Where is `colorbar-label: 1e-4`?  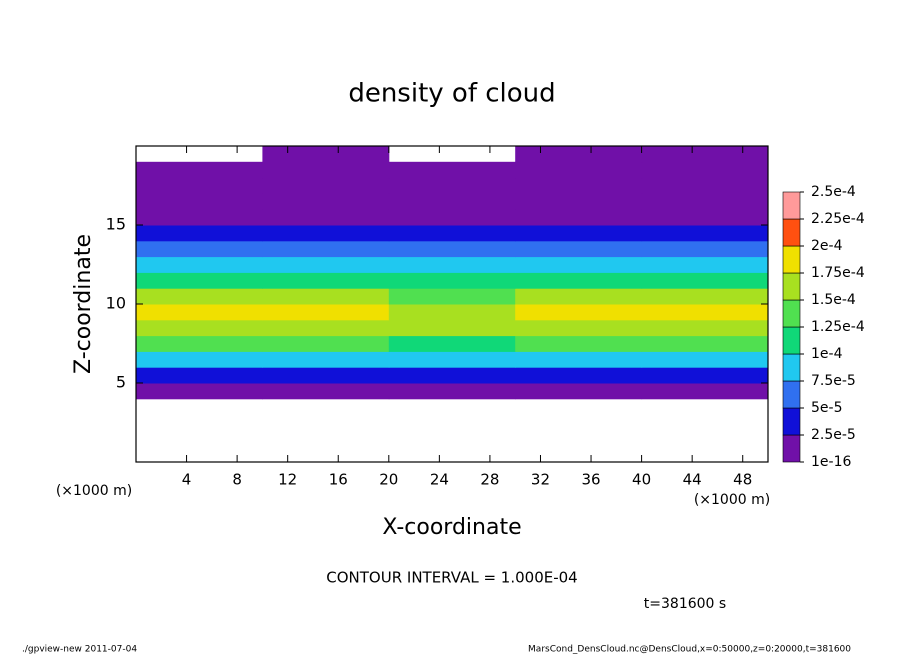
colorbar-label: 1e-4 is located at coordinates (827, 354).